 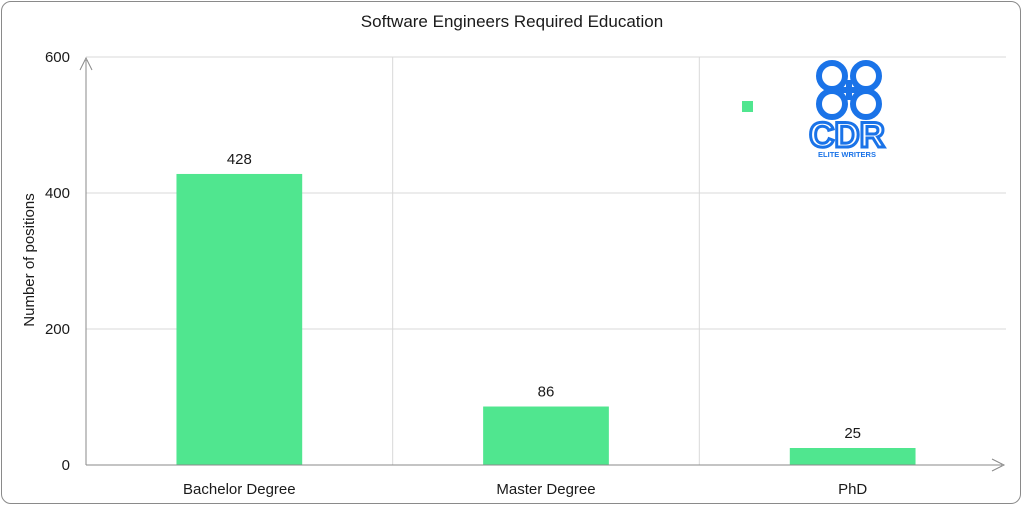 What do you see at coordinates (545, 489) in the screenshot?
I see `x-tick-label: Master Degree` at bounding box center [545, 489].